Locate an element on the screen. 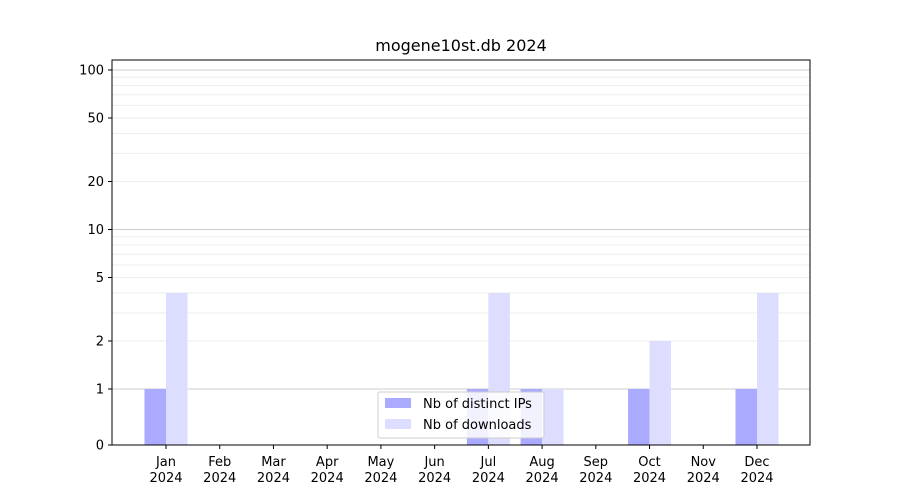 Image resolution: width=900 pixels, height=500 pixels. y-tick-label: 5 is located at coordinates (100, 278).